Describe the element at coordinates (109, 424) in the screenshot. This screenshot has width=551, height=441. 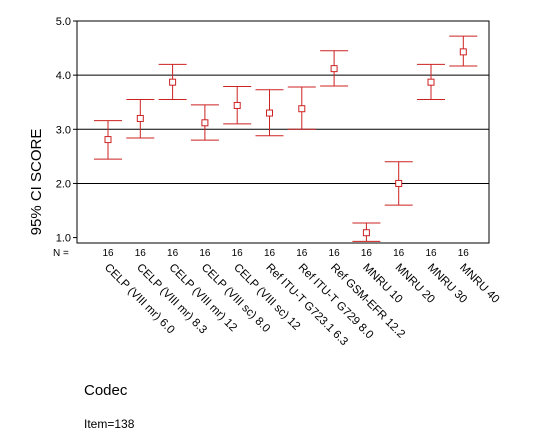
I see `item-count: Item=138` at that location.